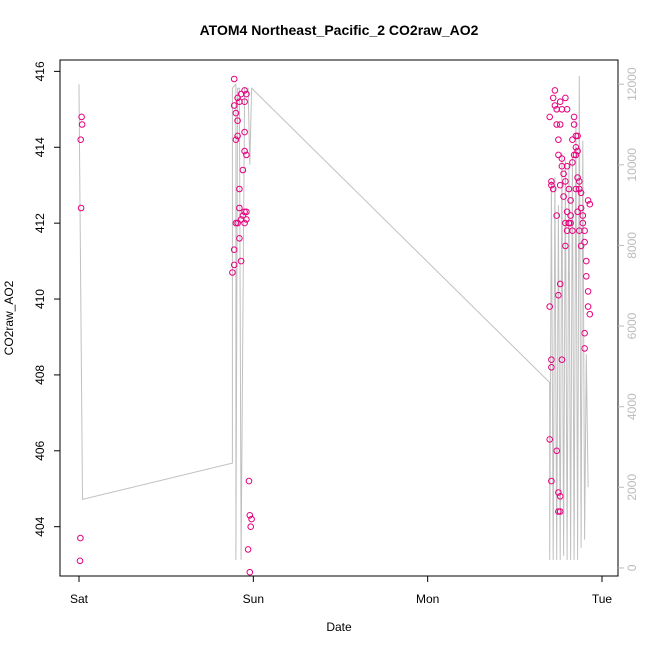  I want to click on x-axis-tick-label: Sat, so click(79, 599).